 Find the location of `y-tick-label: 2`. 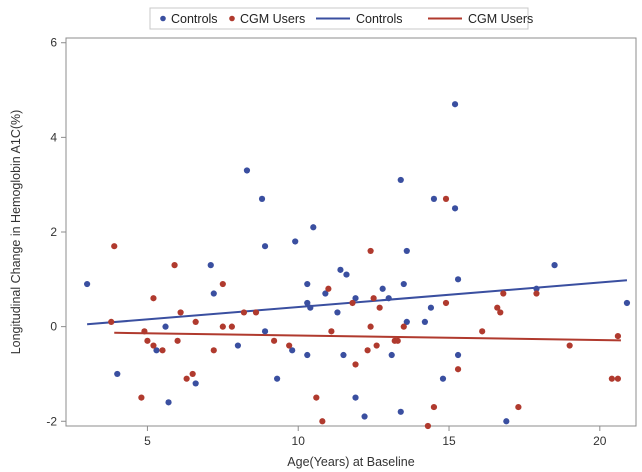

y-tick-label: 2 is located at coordinates (53, 232).